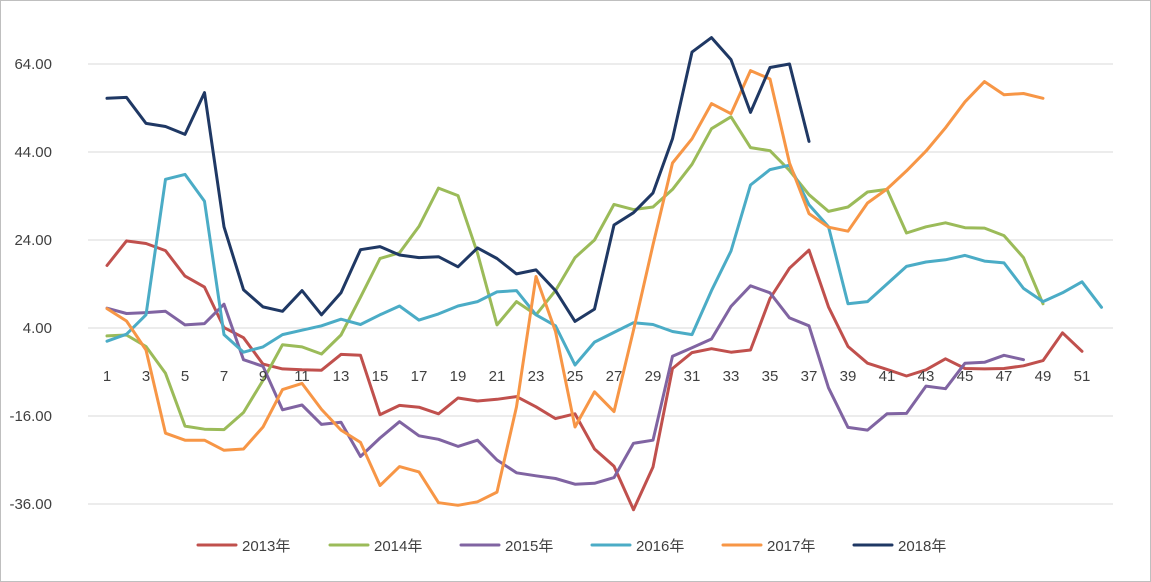 Image resolution: width=1151 pixels, height=582 pixels. What do you see at coordinates (302, 376) in the screenshot?
I see `x-tick-label: 11` at bounding box center [302, 376].